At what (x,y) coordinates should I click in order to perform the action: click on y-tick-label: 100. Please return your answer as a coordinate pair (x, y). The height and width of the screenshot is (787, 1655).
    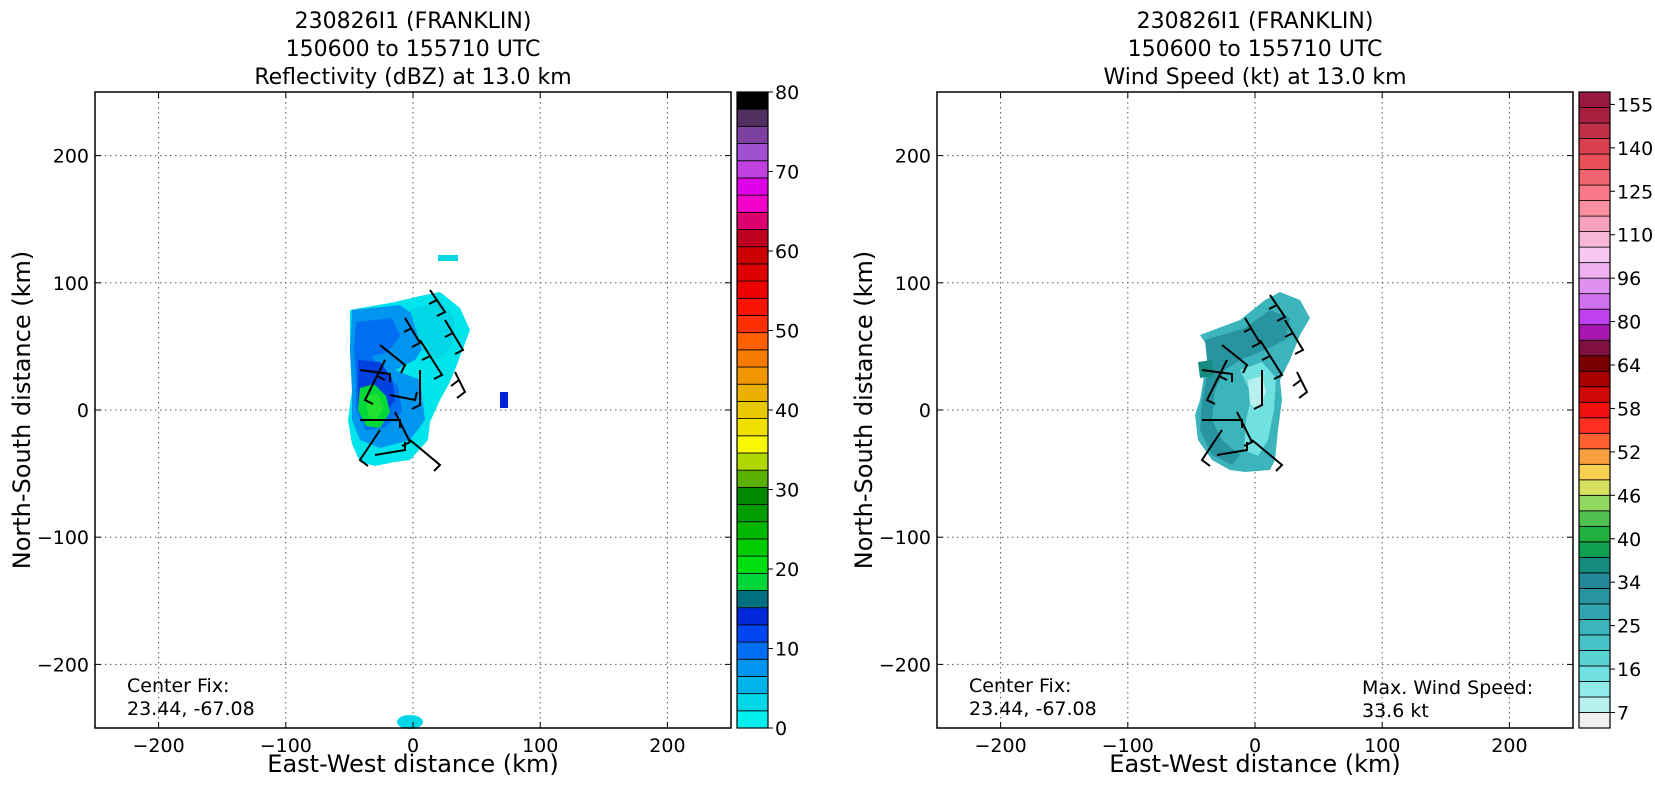
    Looking at the image, I should click on (71, 284).